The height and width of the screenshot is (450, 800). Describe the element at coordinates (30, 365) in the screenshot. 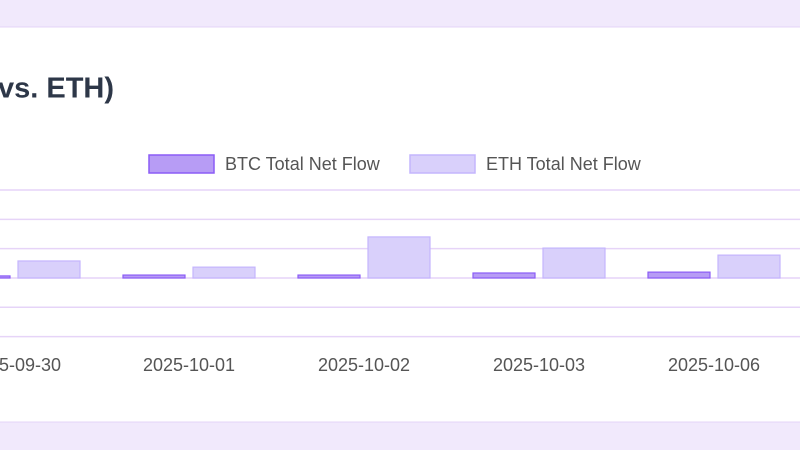

I see `x-tick-label: 5-09-30` at that location.